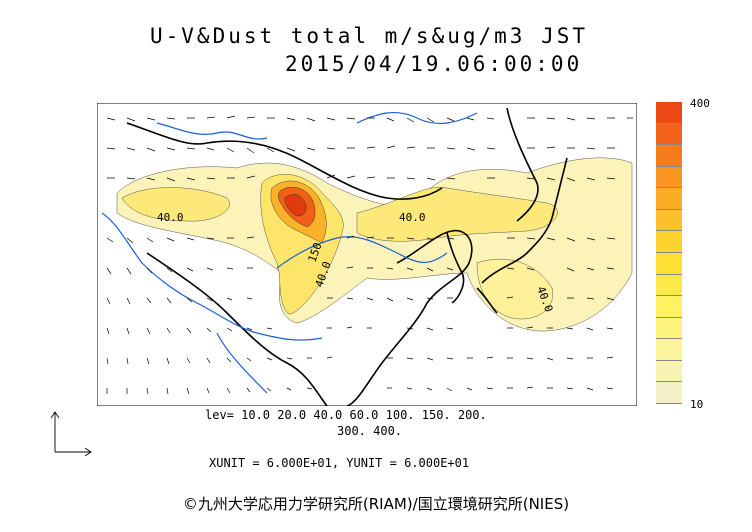 The width and height of the screenshot is (752, 532). Describe the element at coordinates (315, 252) in the screenshot. I see `contour-label: 150` at that location.